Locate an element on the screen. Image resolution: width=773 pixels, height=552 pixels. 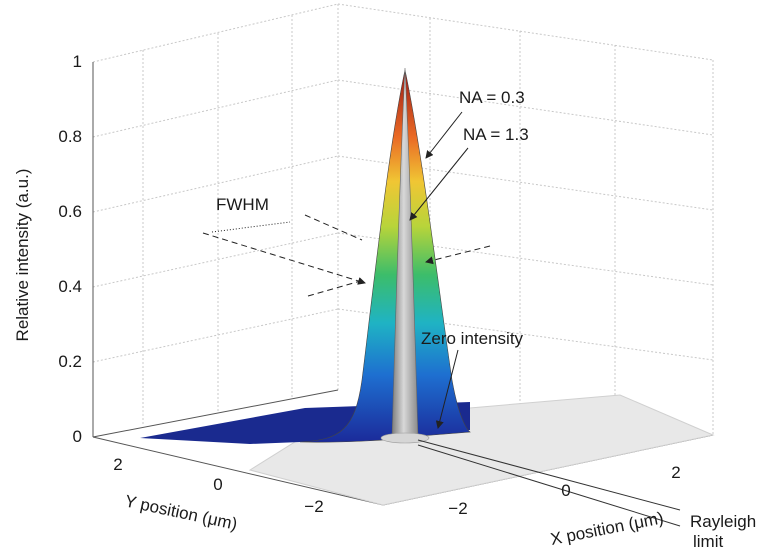
x-tick-0: −2 is located at coordinates (457, 508).